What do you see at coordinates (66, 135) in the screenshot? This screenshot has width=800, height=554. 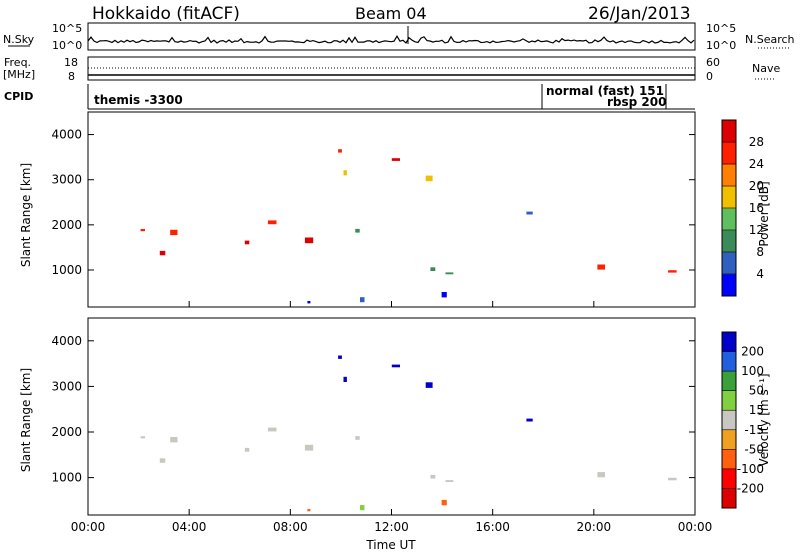 I see `power-ytick-label: 4000` at bounding box center [66, 135].